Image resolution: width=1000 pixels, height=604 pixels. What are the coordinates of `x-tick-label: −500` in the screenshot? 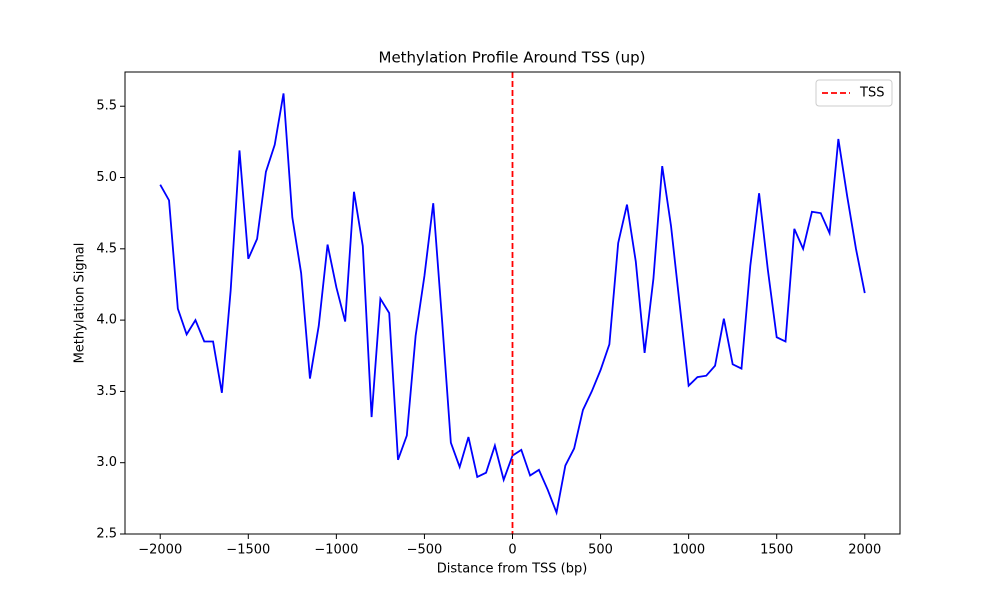 It's located at (425, 550).